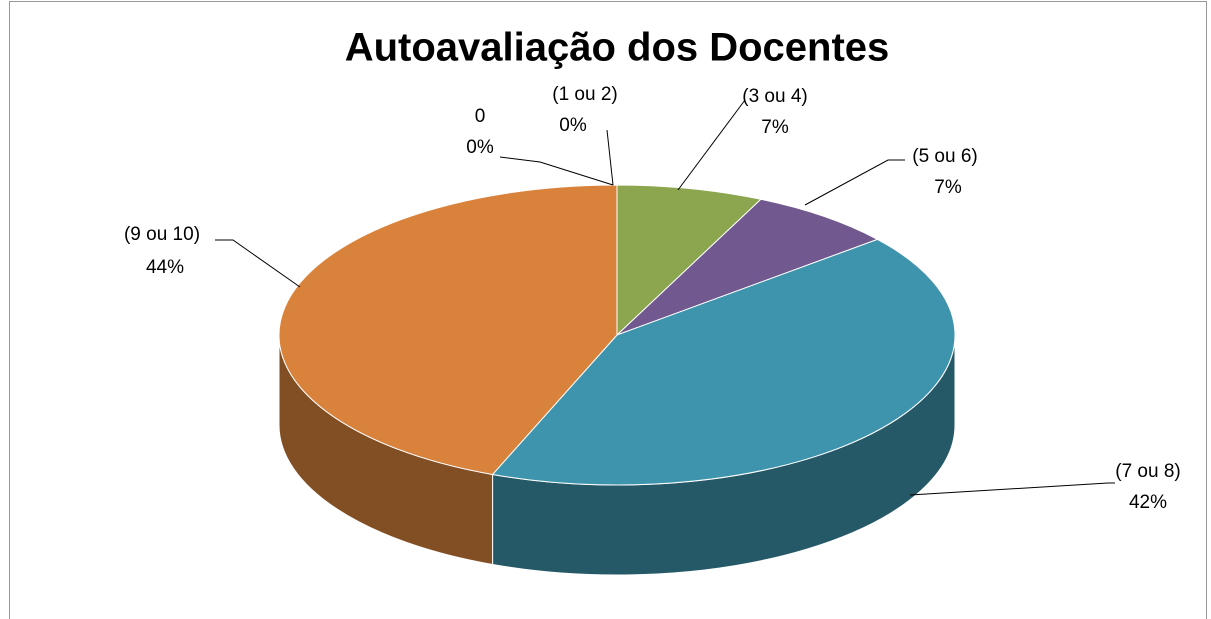 The width and height of the screenshot is (1211, 619). I want to click on data-label-name: (9 ou 10), so click(162, 234).